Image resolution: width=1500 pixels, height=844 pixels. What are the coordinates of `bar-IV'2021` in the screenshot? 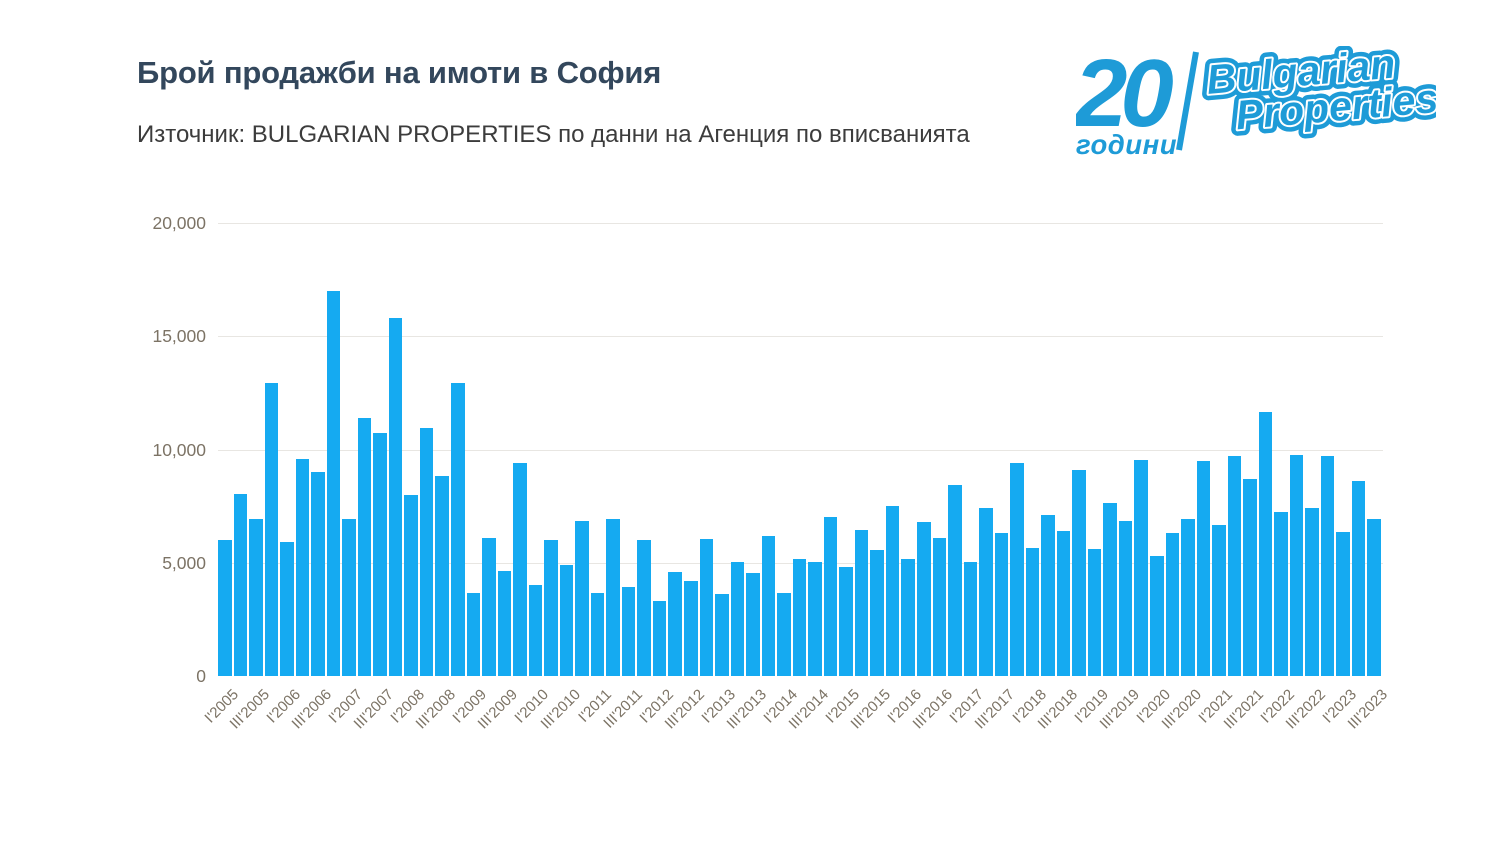 It's located at (1265, 544).